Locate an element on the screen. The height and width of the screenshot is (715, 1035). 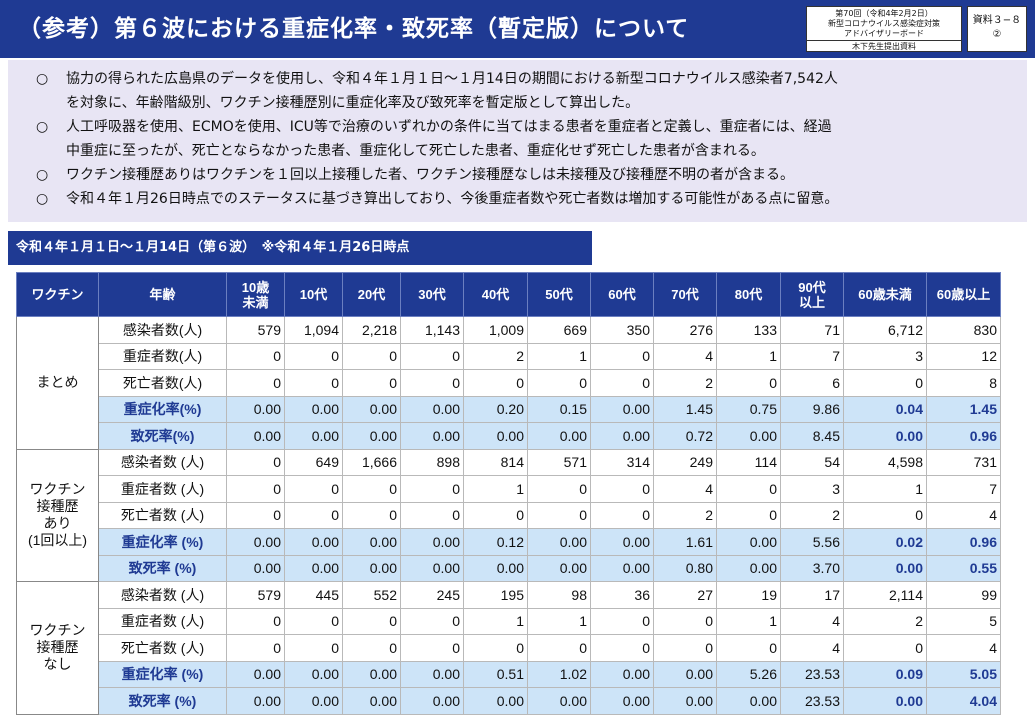
table-cell: 0.96 is located at coordinates (963, 436).